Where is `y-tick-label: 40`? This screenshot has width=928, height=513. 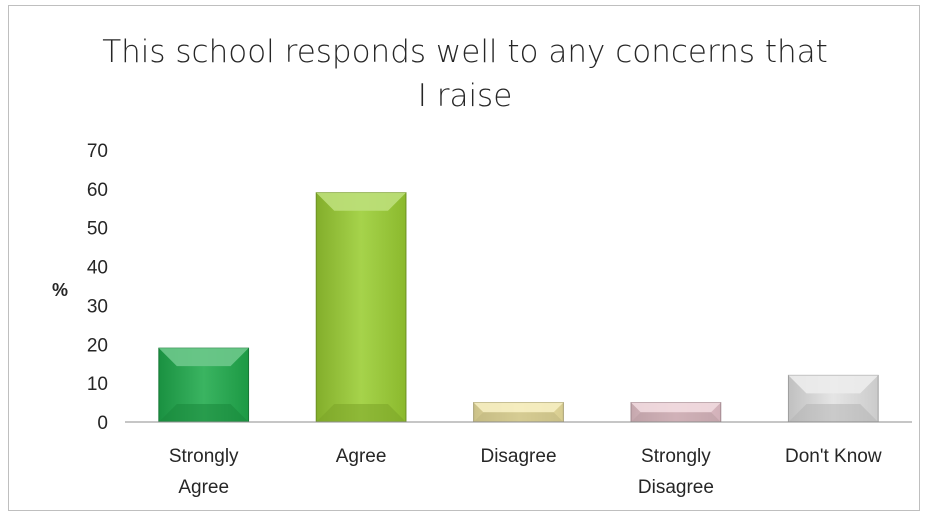 y-tick-label: 40 is located at coordinates (97, 268).